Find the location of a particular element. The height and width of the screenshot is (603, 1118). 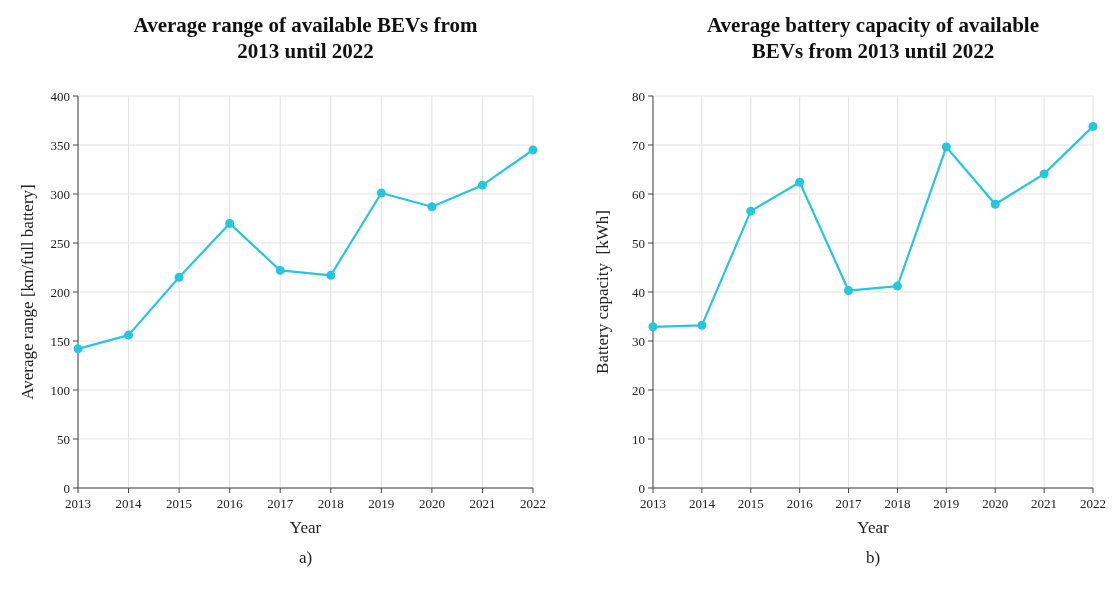

chart-title: Average range of available BEVs from 2013 until 2022 is located at coordinates (305, 38).